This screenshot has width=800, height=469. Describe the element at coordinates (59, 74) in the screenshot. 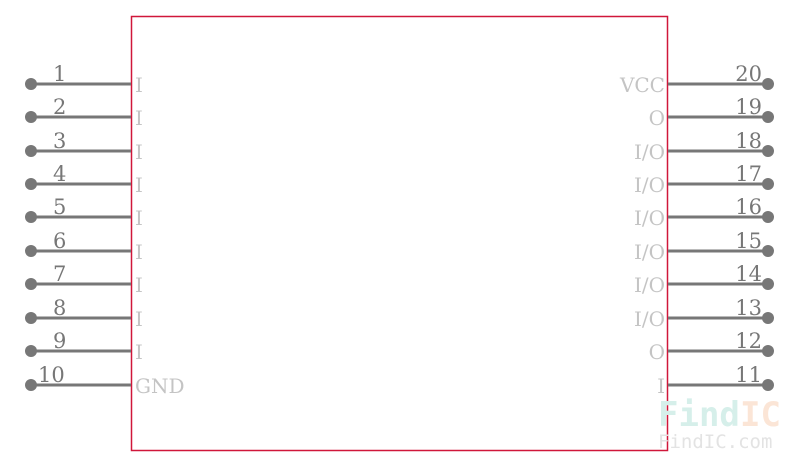

I see `pin-number: 1` at that location.